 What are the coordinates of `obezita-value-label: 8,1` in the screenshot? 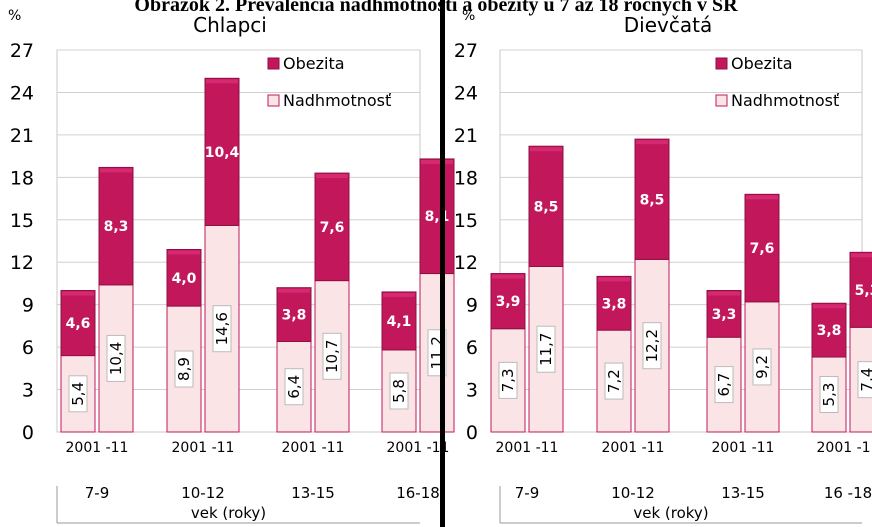 It's located at (437, 217).